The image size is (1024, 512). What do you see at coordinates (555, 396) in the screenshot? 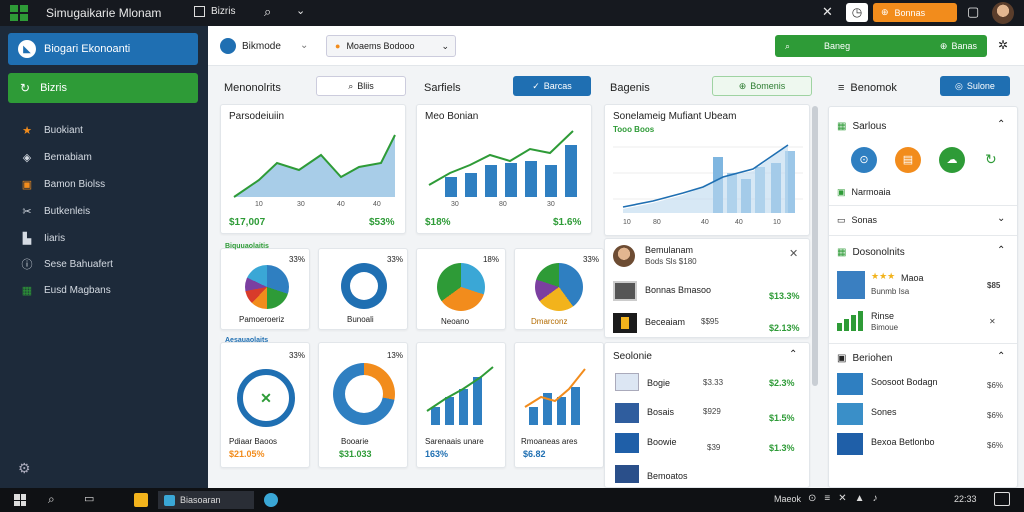
I see `bar-chart` at bounding box center [555, 396].